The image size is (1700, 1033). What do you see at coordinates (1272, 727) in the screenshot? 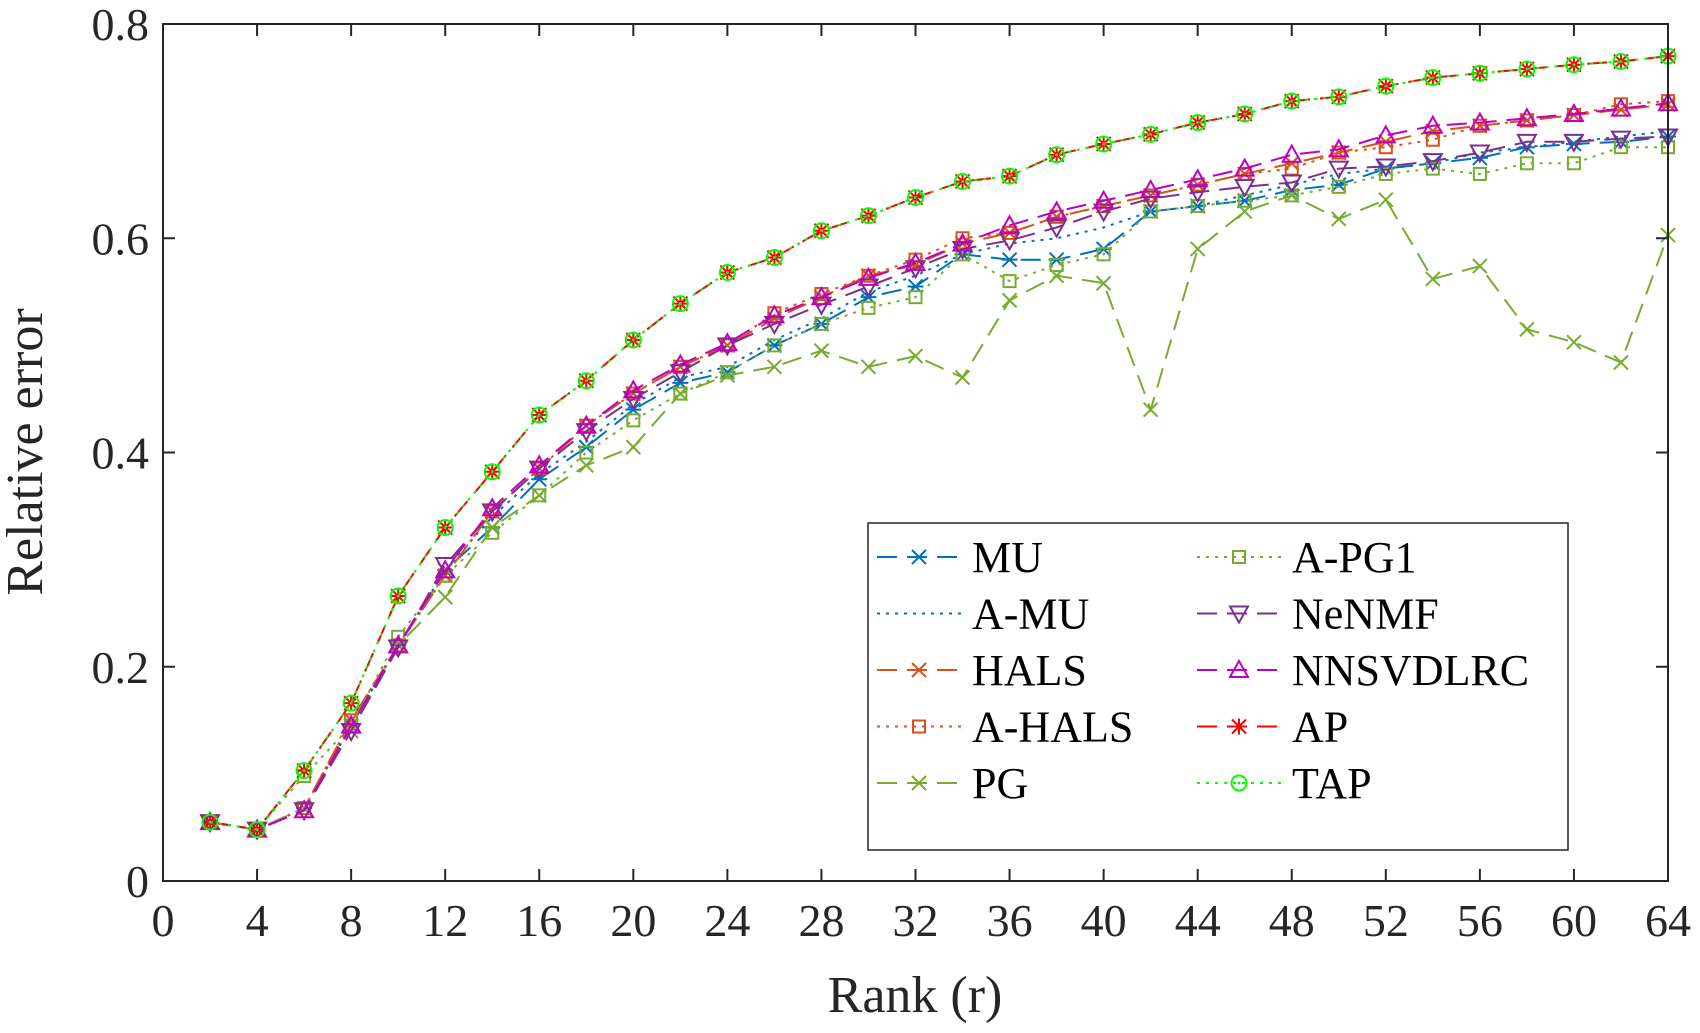
I see `legend-item-ap: AP` at bounding box center [1272, 727].